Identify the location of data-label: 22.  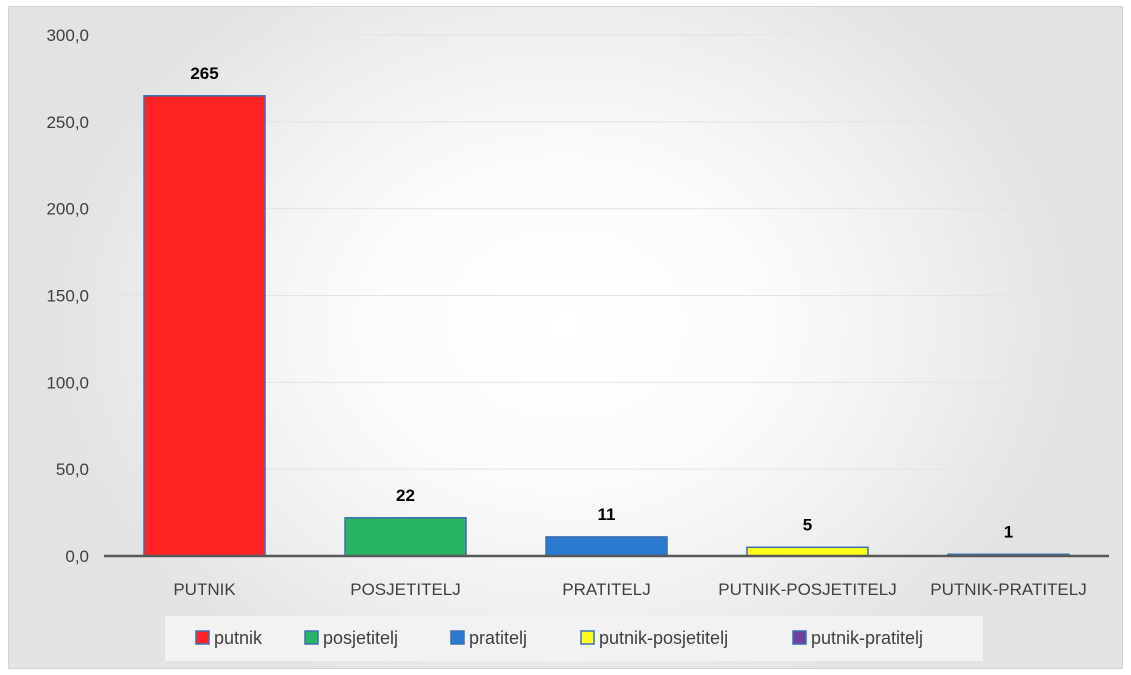
(405, 495).